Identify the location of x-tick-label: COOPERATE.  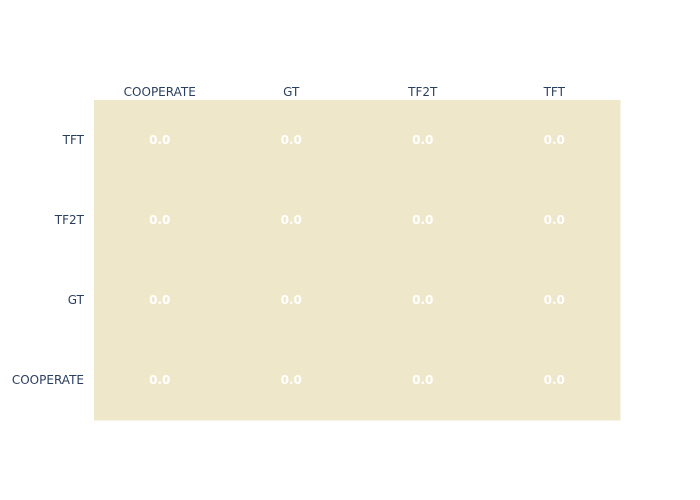
(160, 92).